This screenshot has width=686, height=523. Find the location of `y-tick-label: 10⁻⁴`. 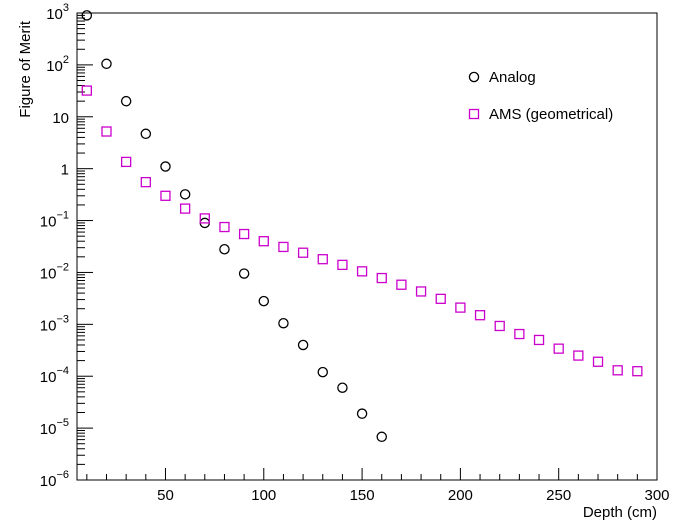

y-tick-label: 10⁻⁴ is located at coordinates (54, 375).